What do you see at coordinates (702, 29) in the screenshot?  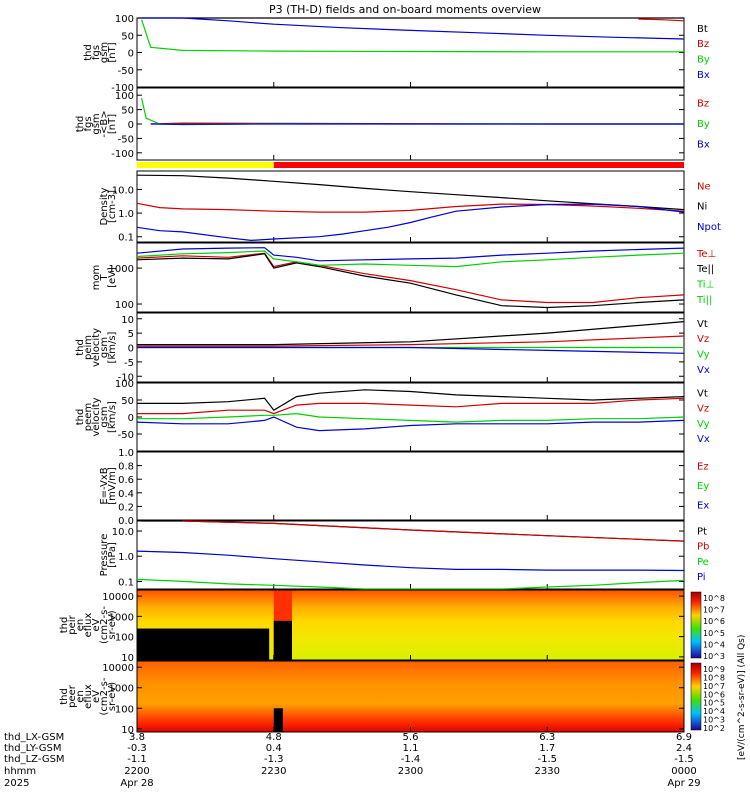 I see `fgs-gsm-1-legend-0: Bt` at bounding box center [702, 29].